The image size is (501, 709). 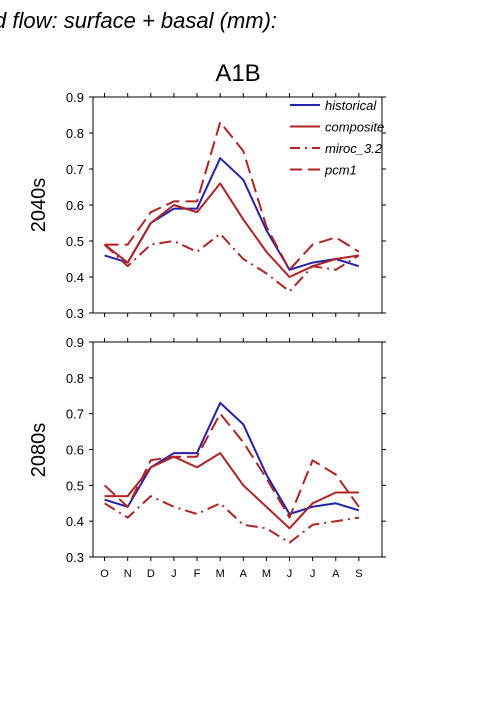 What do you see at coordinates (39, 450) in the screenshot?
I see `panel-label: 2080s` at bounding box center [39, 450].